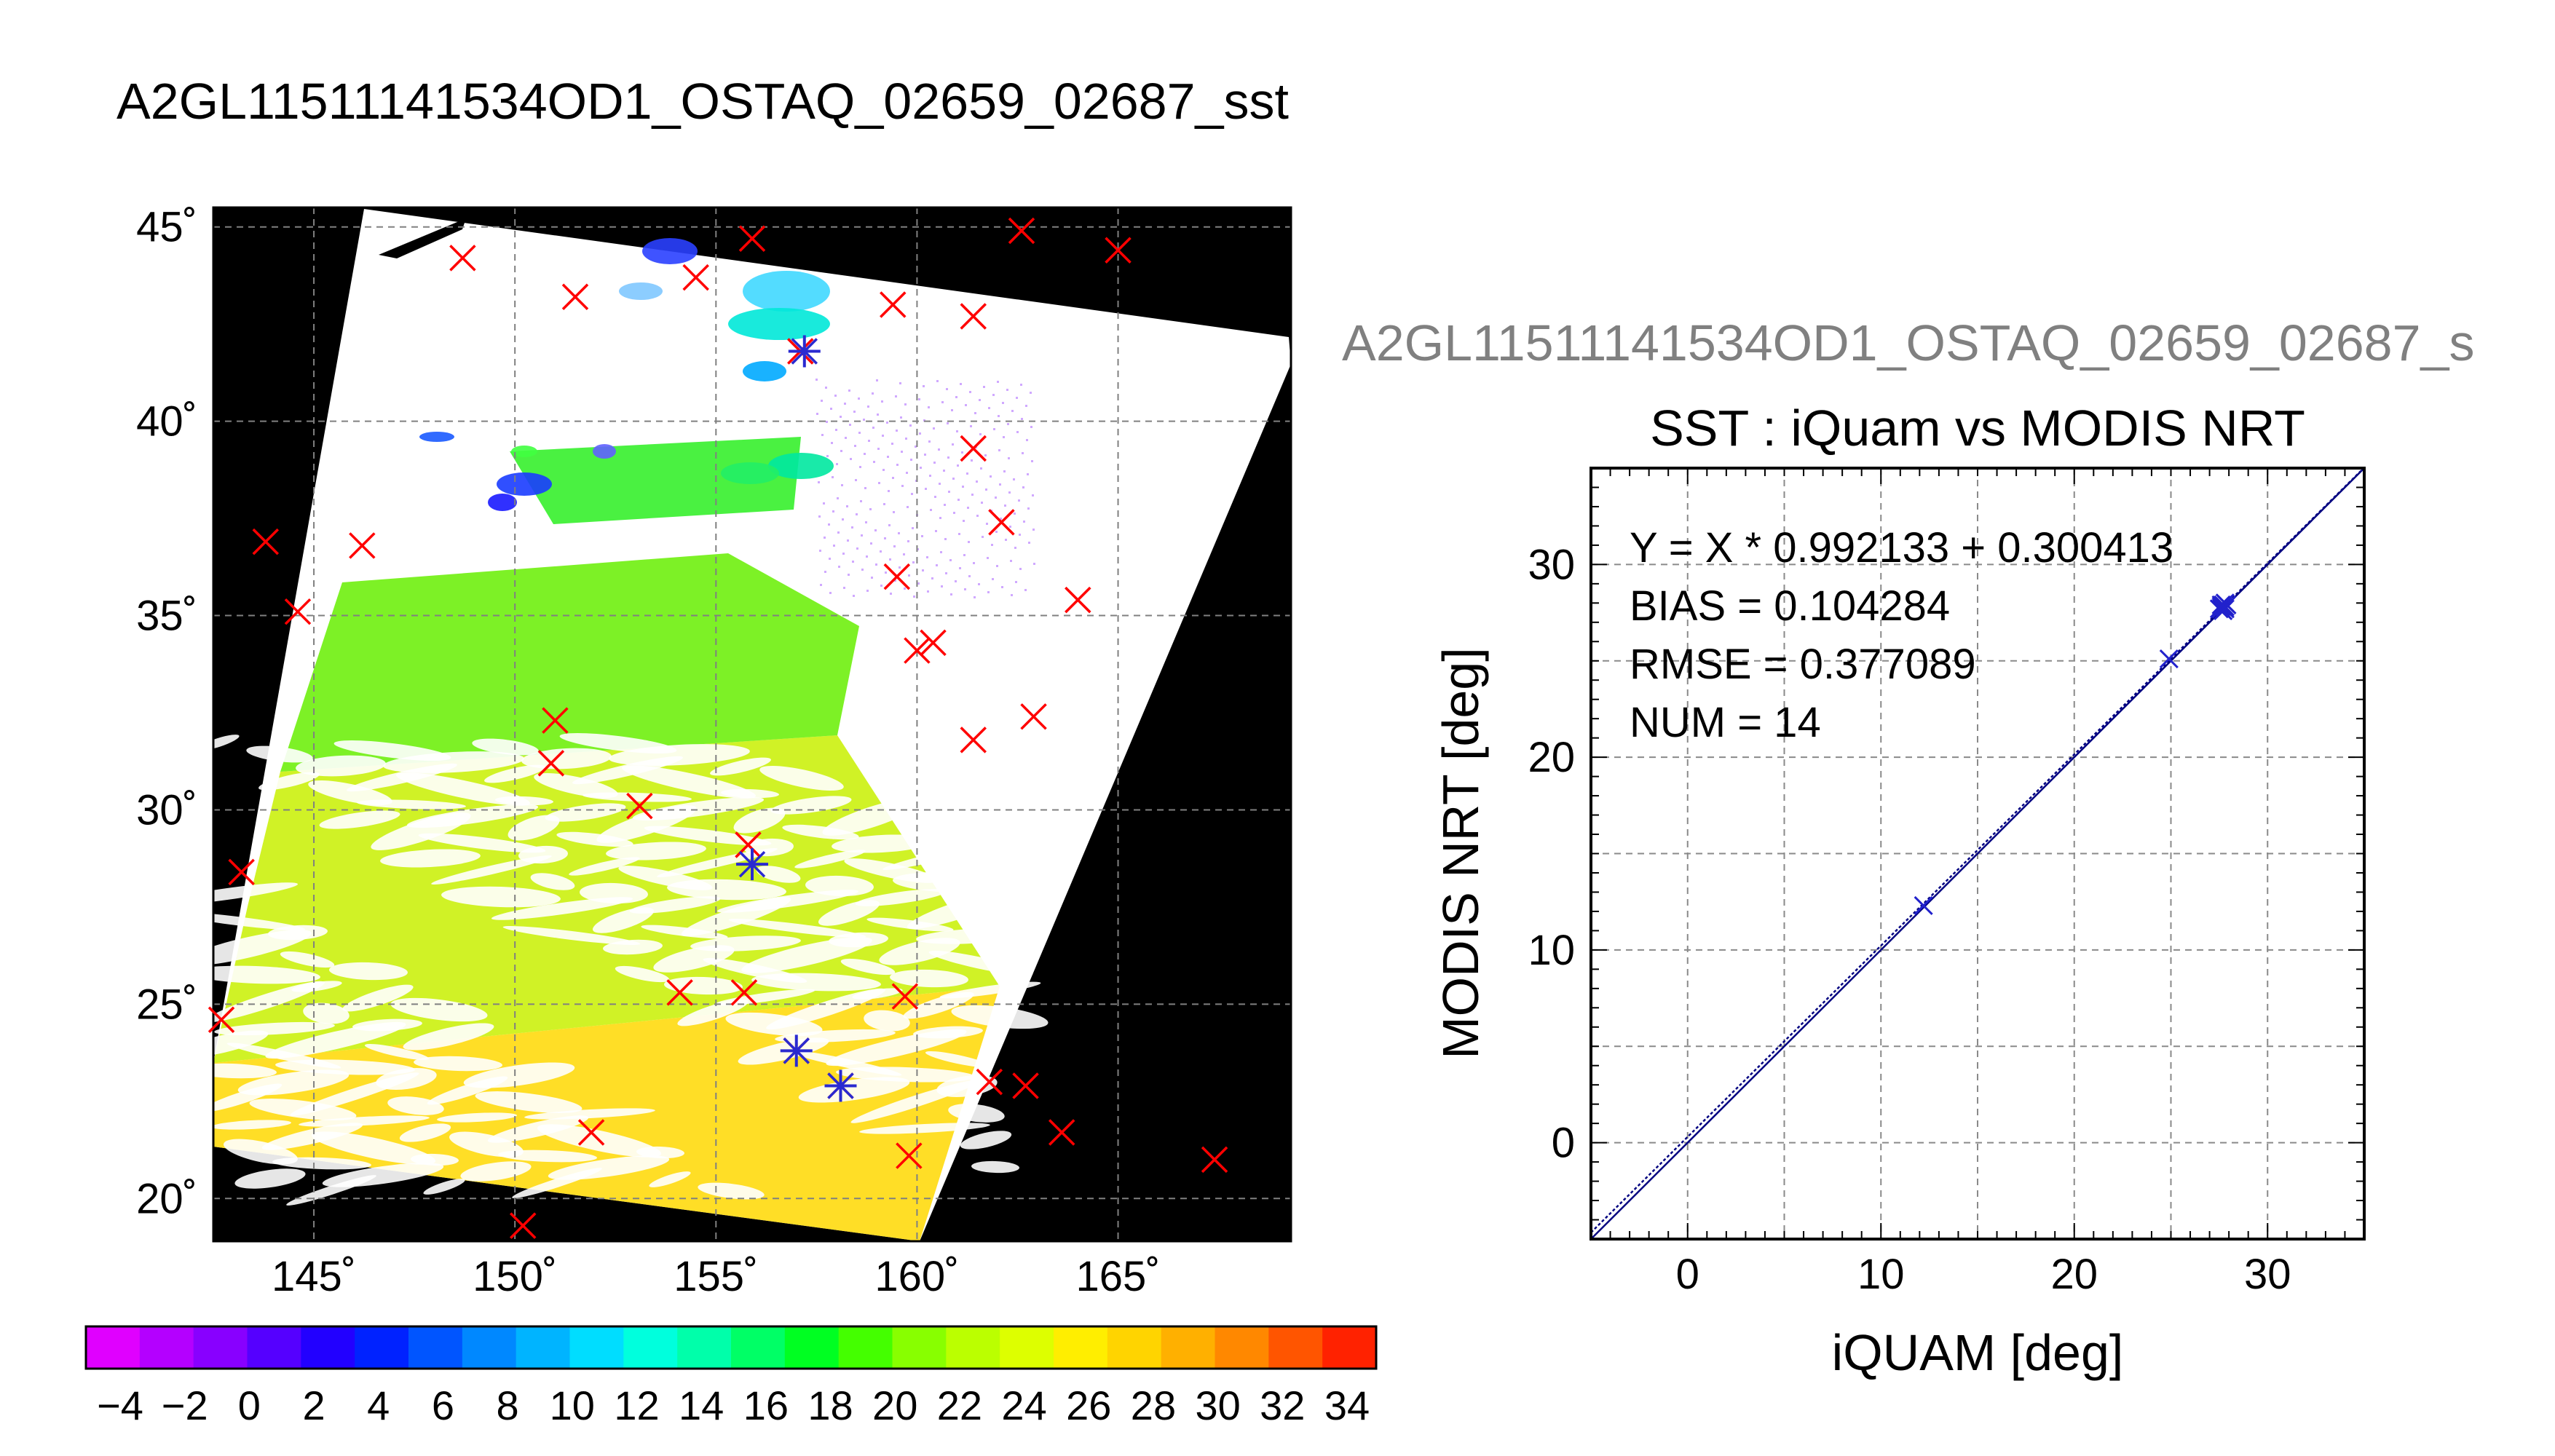 This screenshot has width=2555, height=1456. I want to click on colorbar-tick-label: 18, so click(830, 1405).